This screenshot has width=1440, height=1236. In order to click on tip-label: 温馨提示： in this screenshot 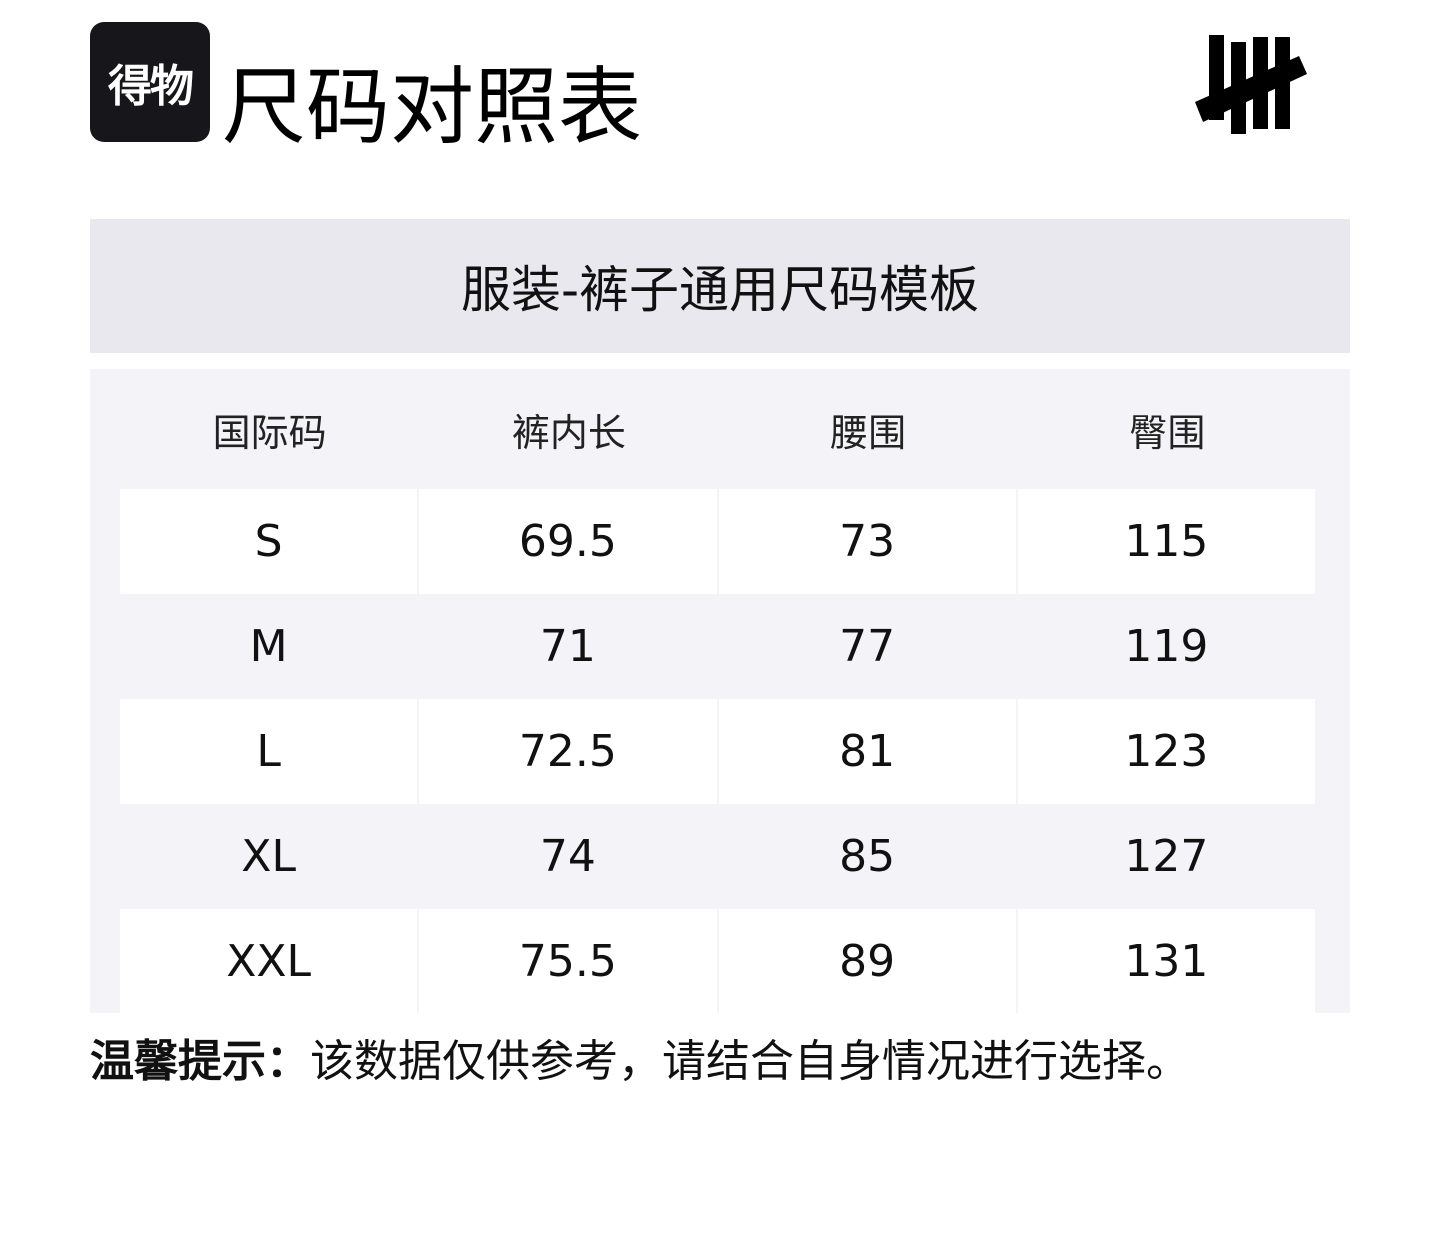, I will do `click(200, 1061)`.